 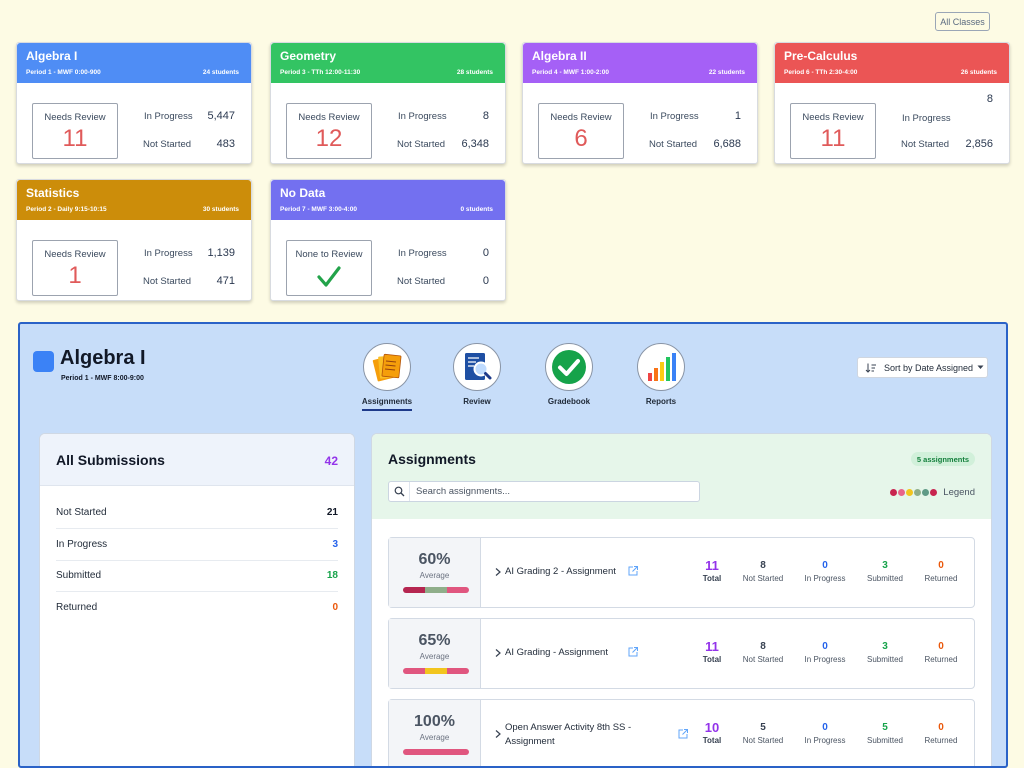 I want to click on not-started-stat: 5 Not Started, so click(x=763, y=733).